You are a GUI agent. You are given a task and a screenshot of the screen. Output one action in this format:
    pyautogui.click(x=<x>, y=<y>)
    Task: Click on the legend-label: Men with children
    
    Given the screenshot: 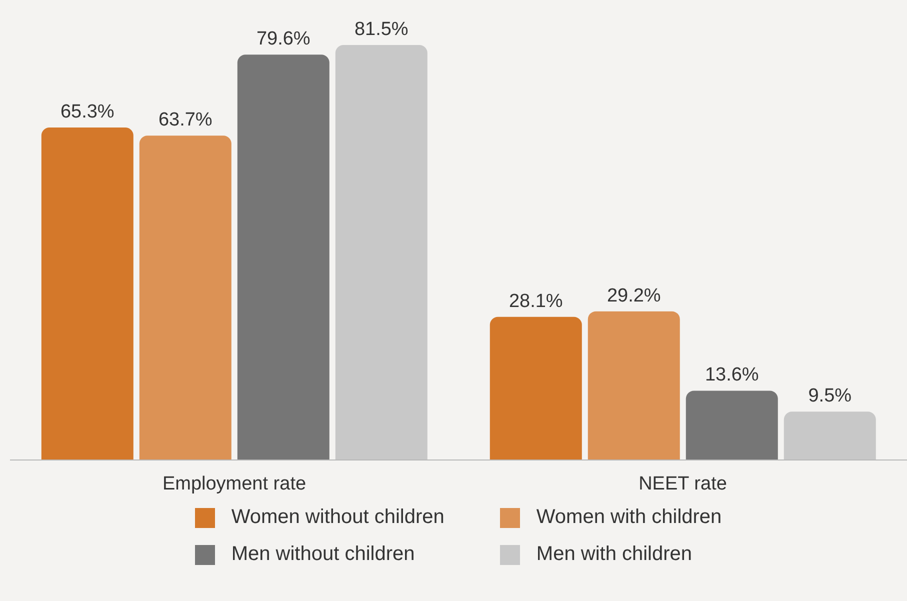 What is the action you would take?
    pyautogui.click(x=614, y=554)
    